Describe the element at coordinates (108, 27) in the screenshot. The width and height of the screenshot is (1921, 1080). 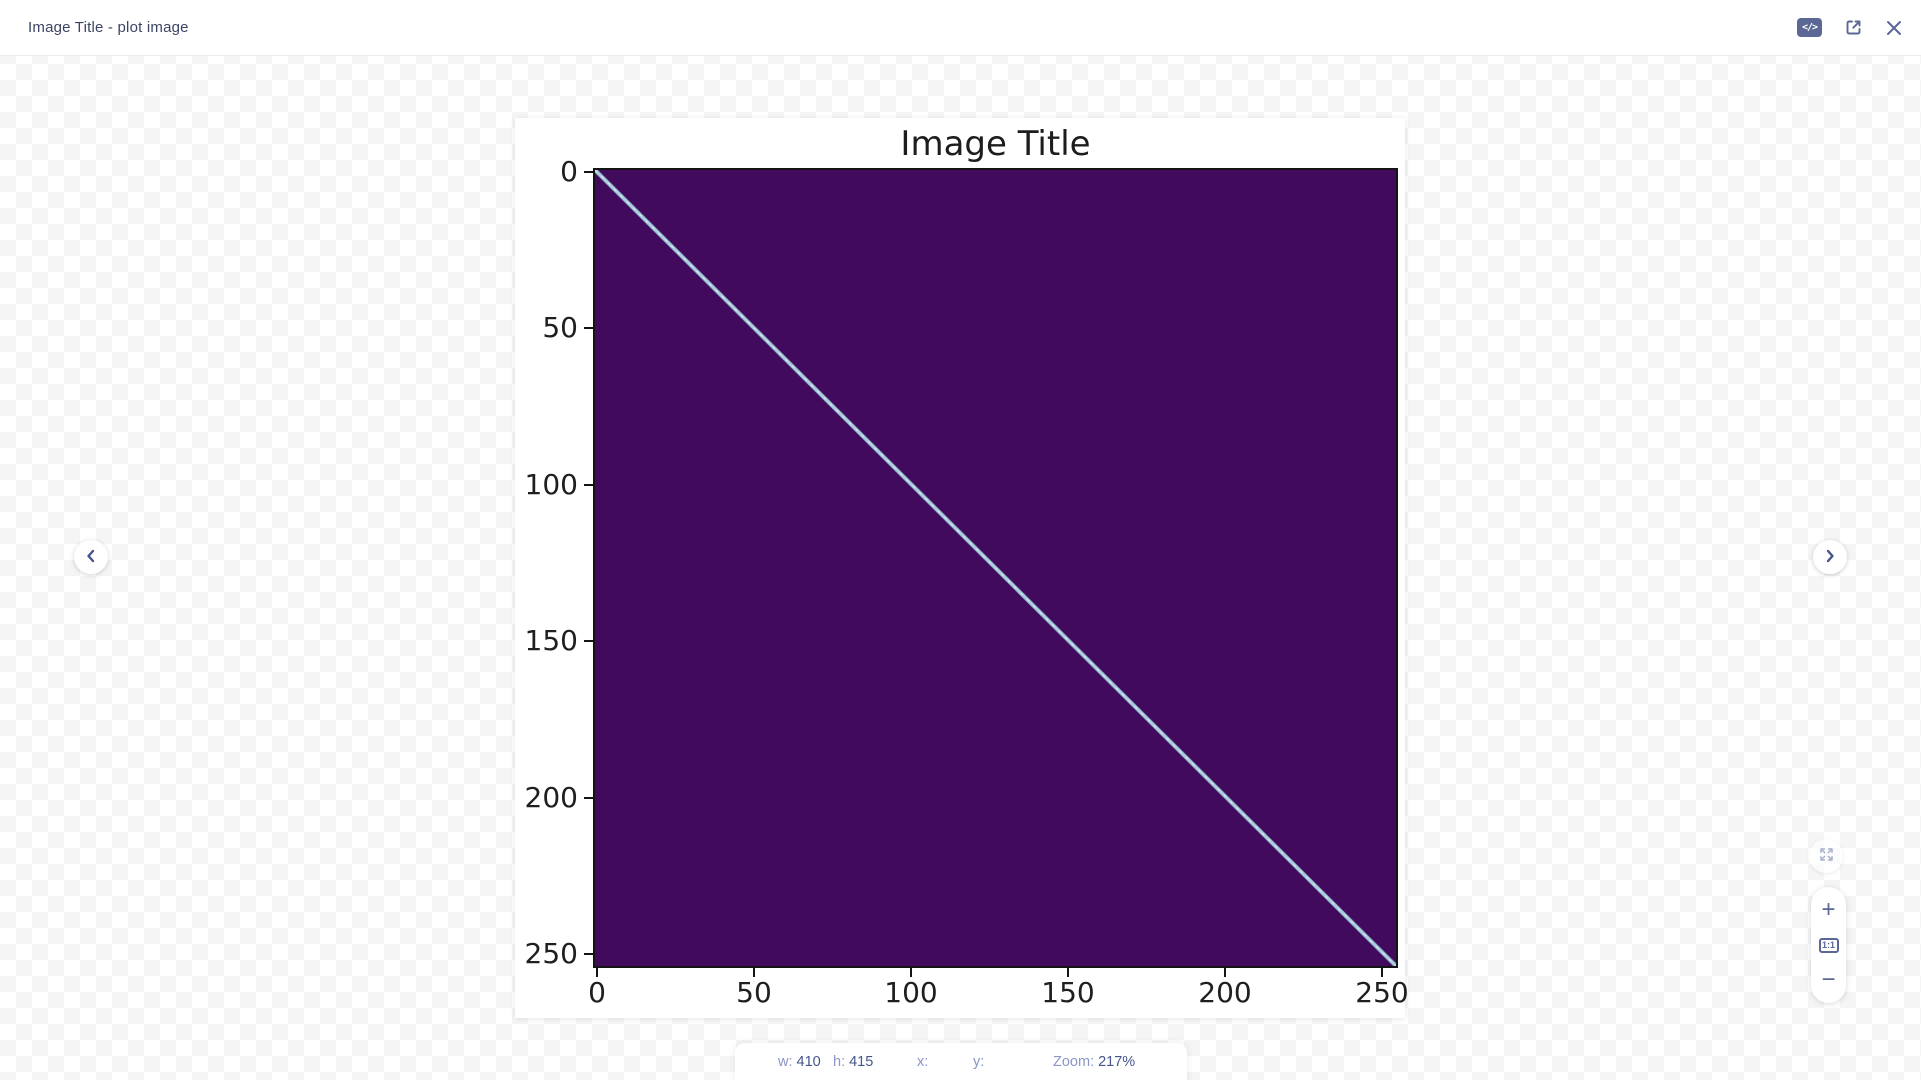
I see `window-title: Image Title - plot image` at that location.